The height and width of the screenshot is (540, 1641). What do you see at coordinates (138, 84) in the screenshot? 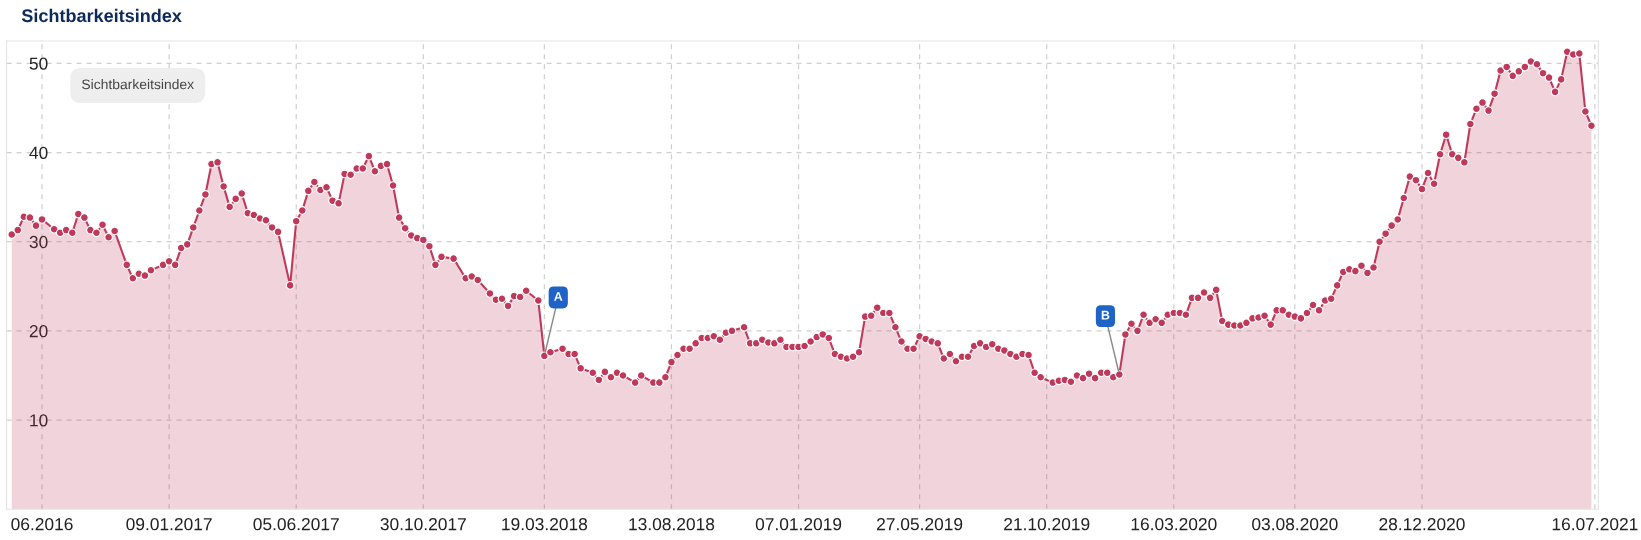
I see `annotation: Sichtbarkeitsindex` at bounding box center [138, 84].